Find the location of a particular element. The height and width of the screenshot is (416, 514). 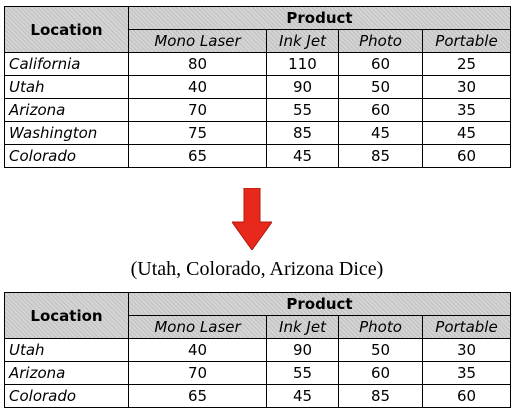

location-cell: California is located at coordinates (66, 64).